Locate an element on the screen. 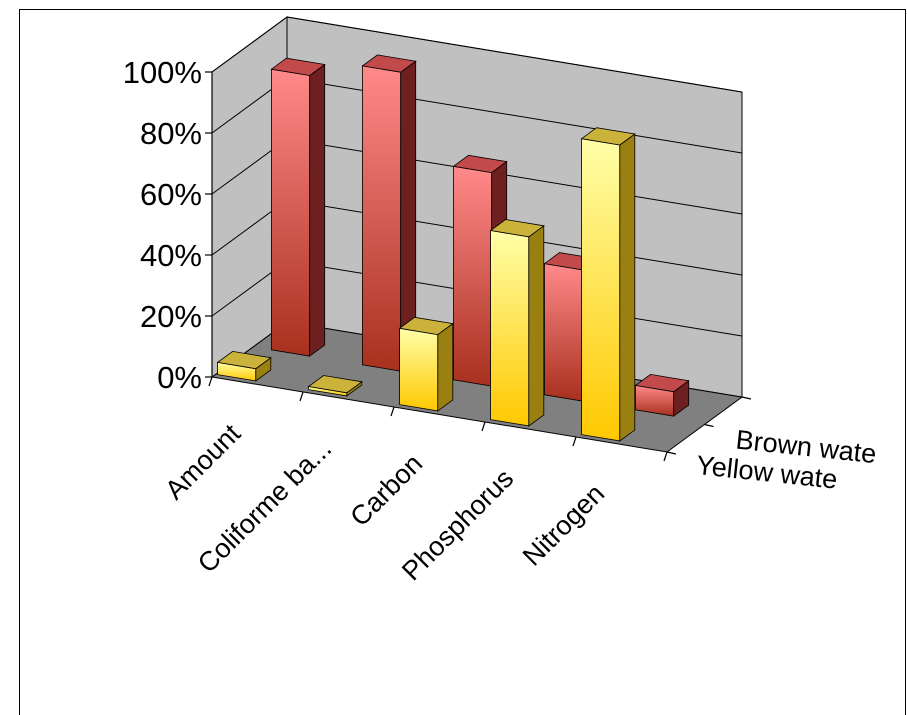 The width and height of the screenshot is (907, 715). y-tick-label: 80% is located at coordinates (171, 133).